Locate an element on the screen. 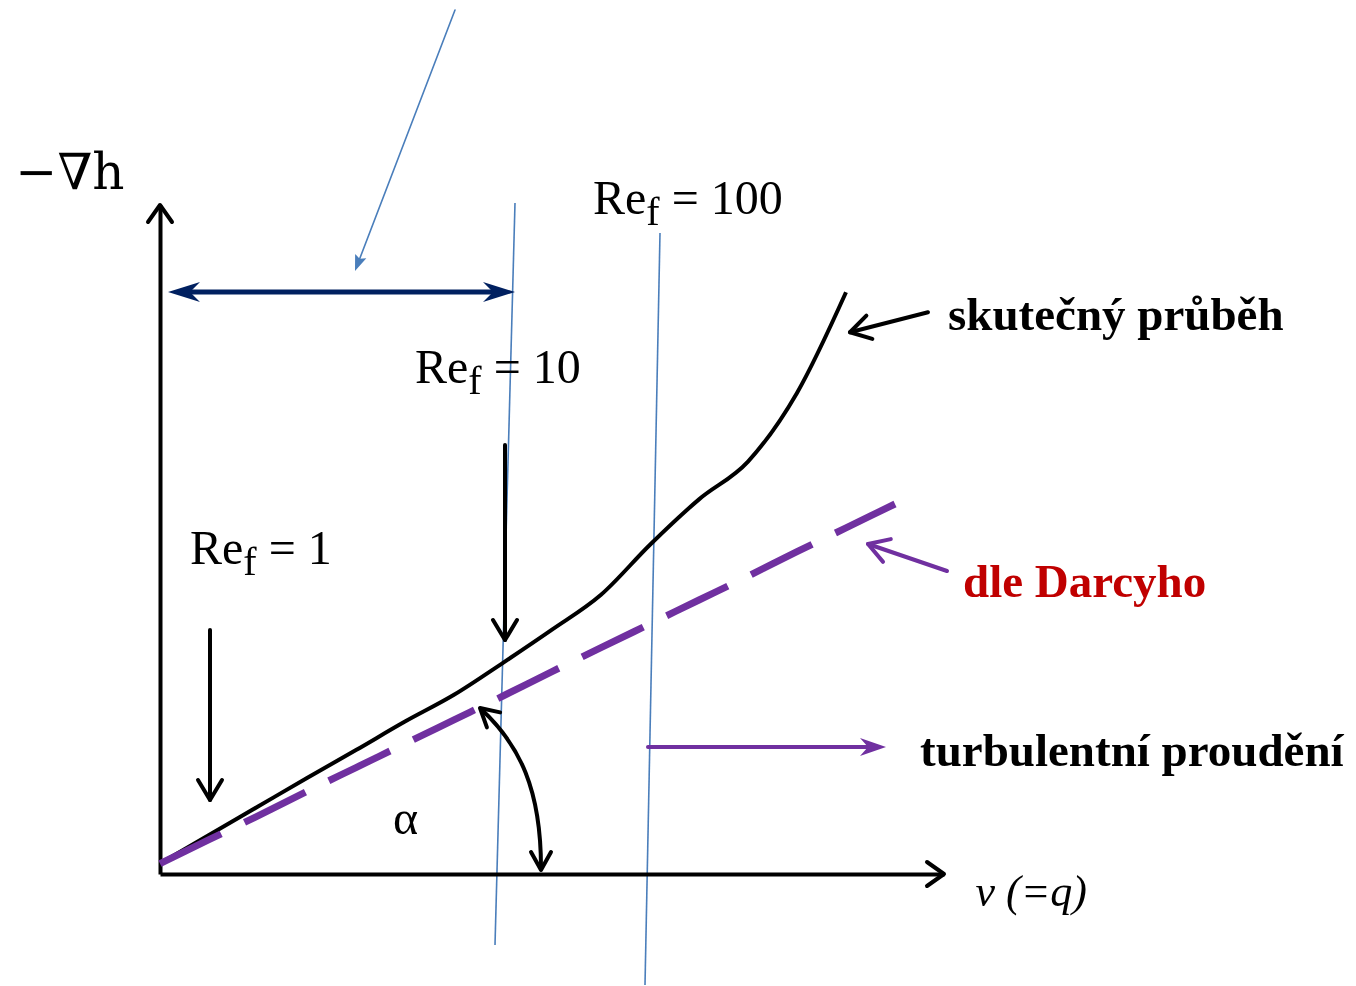 Image resolution: width=1356 pixels, height=986 pixels. x-axis-title: v (=q) is located at coordinates (1031, 891).